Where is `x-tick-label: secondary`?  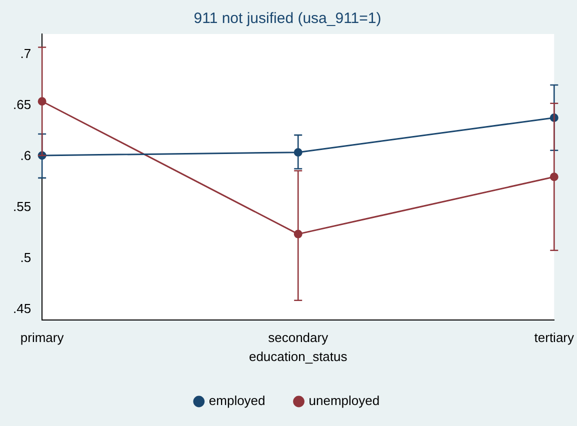
x-tick-label: secondary is located at coordinates (298, 338).